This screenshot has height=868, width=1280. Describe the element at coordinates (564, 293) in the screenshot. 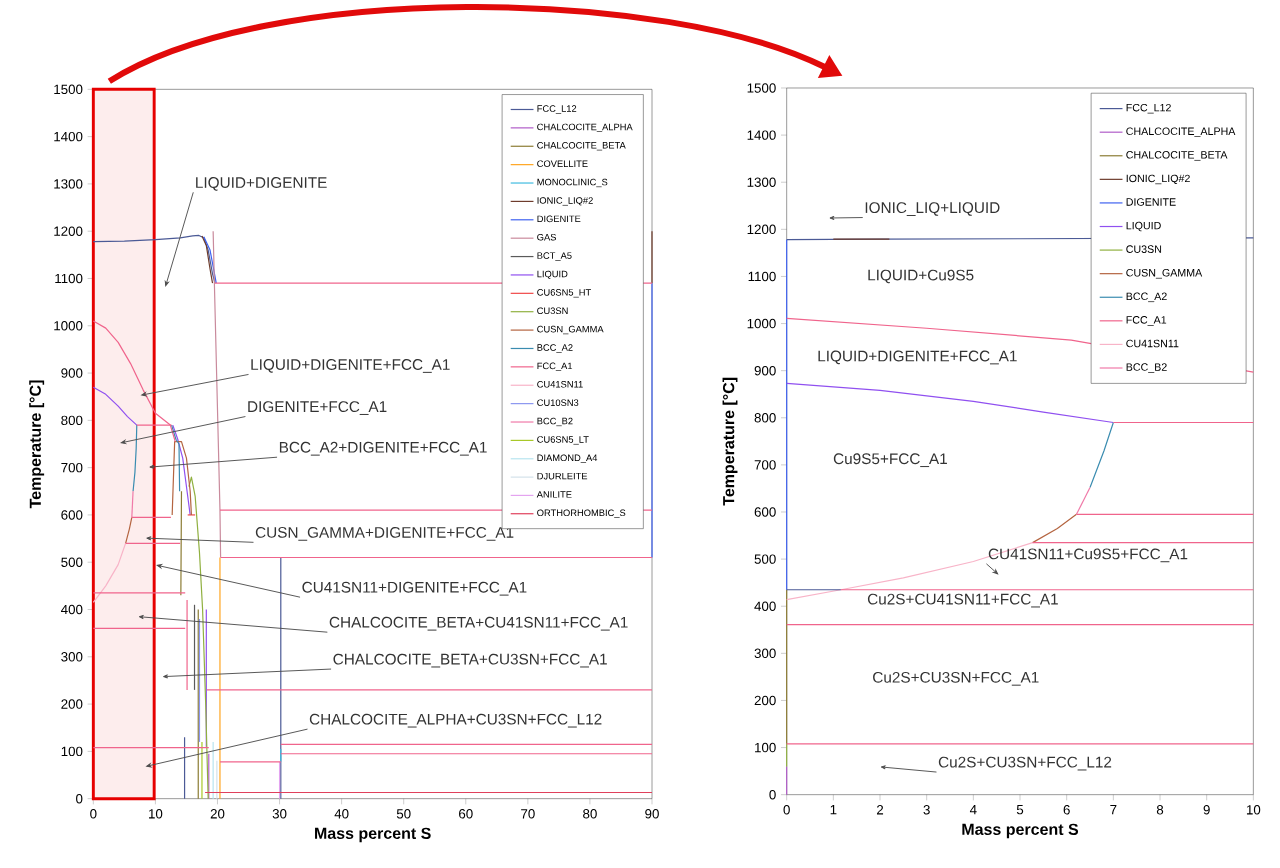

I see `legend-label: CU6SN5_HT` at that location.